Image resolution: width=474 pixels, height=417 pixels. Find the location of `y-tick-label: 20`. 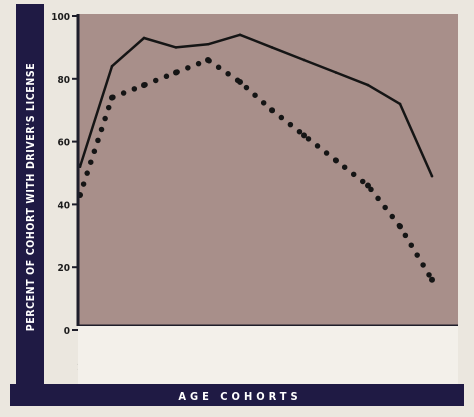

y-tick-label: 20 is located at coordinates (63, 268).